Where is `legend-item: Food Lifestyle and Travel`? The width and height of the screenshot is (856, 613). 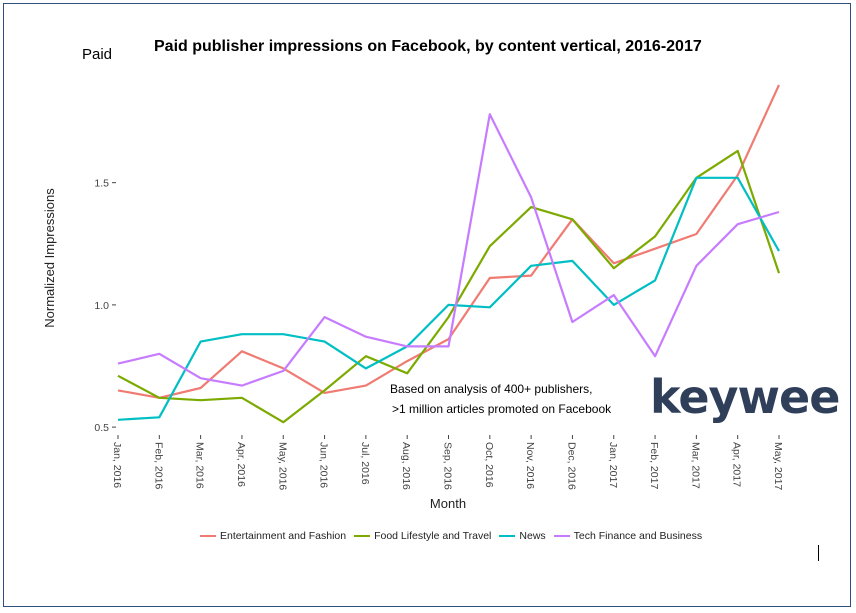
legend-item: Food Lifestyle and Travel is located at coordinates (422, 536).